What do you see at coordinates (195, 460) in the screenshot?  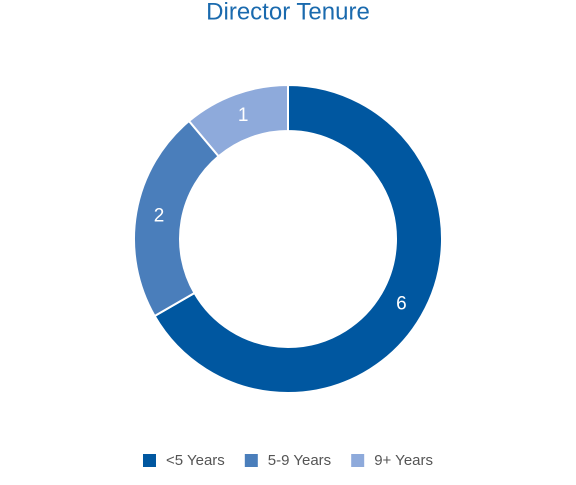 I see `legend-label: <5 Years` at bounding box center [195, 460].